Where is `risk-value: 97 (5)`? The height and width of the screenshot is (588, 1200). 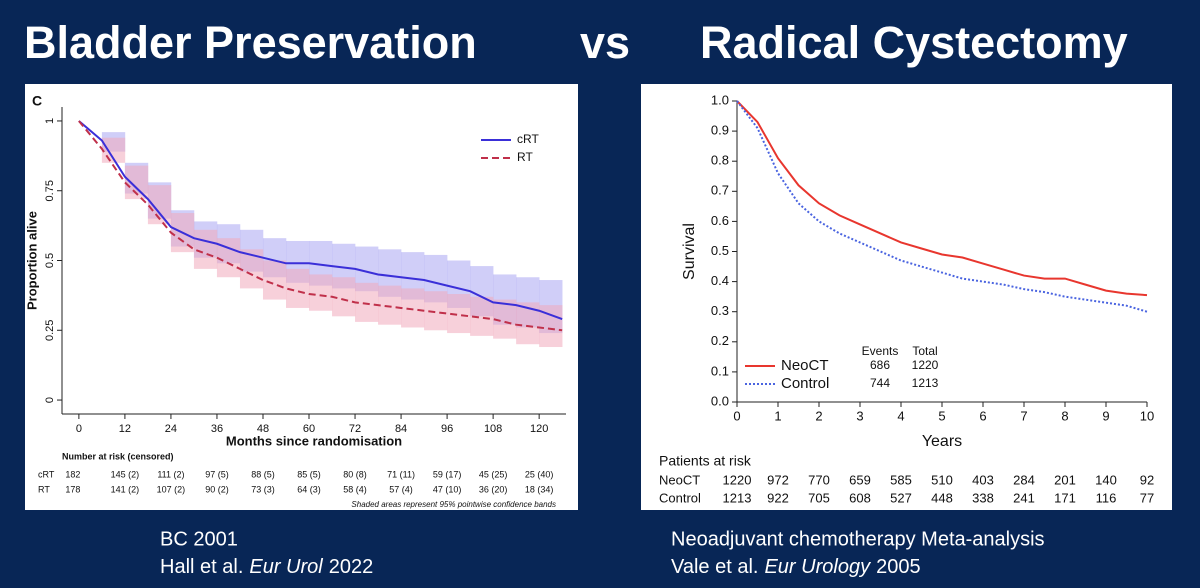
risk-value: 97 (5) is located at coordinates (217, 474).